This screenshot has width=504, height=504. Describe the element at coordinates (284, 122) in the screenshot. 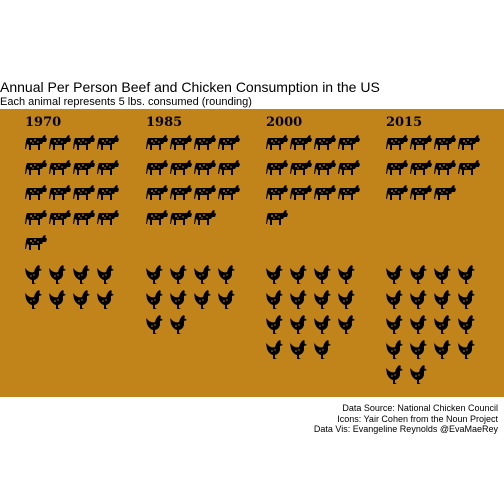

I see `year-label-2000: 2000` at that location.